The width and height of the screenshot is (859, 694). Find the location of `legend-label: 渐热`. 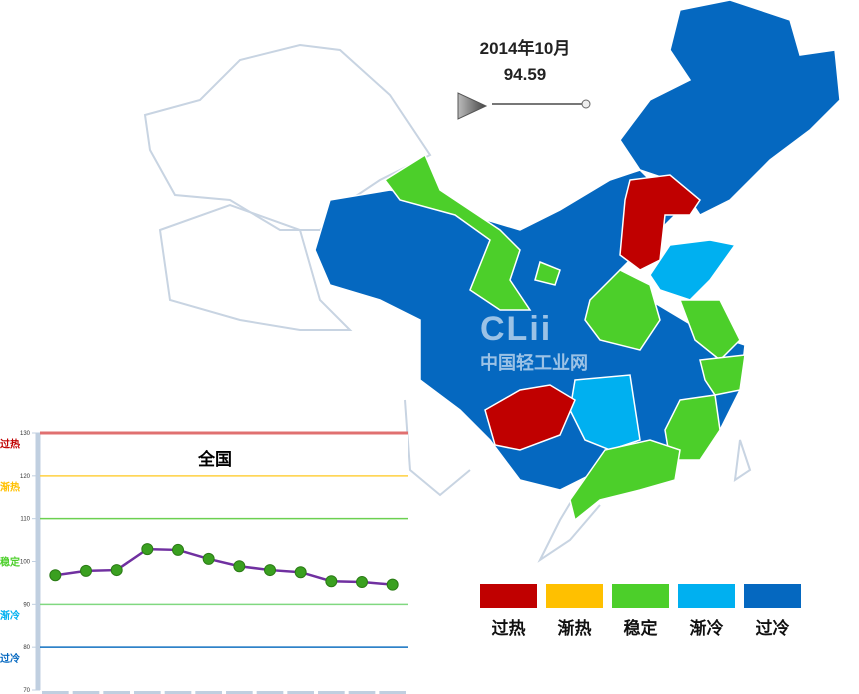

legend-label: 渐热 is located at coordinates (574, 629).